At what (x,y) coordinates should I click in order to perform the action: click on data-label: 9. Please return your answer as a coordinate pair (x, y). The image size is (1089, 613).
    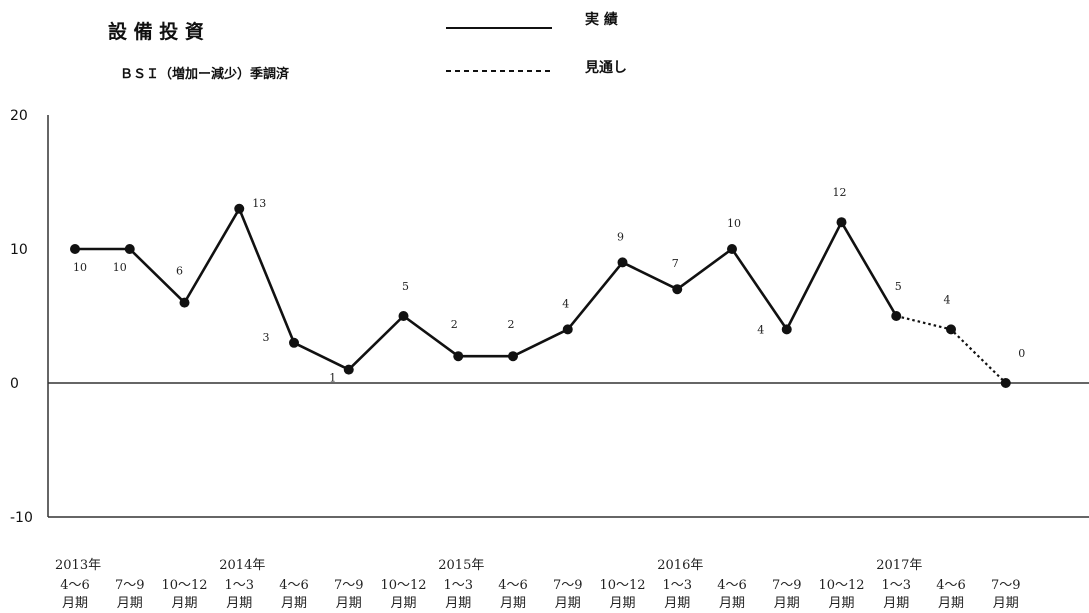
    Looking at the image, I should click on (620, 236).